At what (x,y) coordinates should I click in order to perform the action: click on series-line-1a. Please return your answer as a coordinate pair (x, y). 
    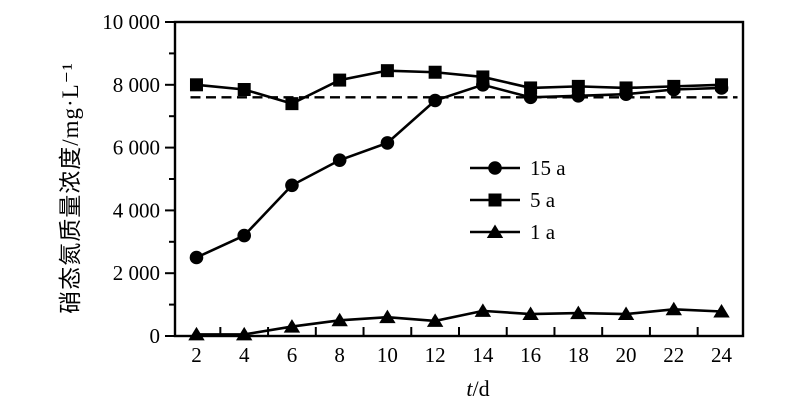
    Looking at the image, I should click on (459, 322).